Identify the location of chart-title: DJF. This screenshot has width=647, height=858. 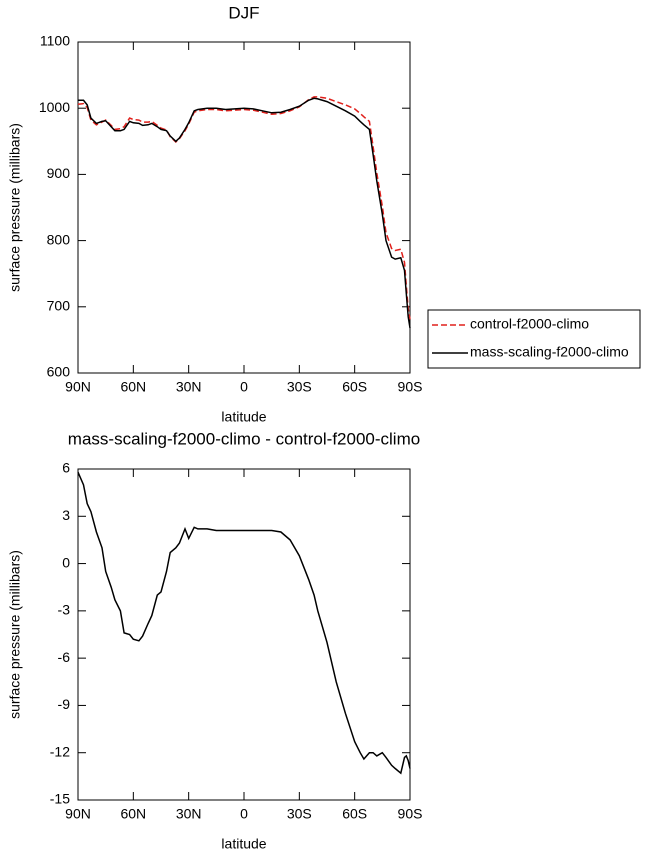
(243, 12).